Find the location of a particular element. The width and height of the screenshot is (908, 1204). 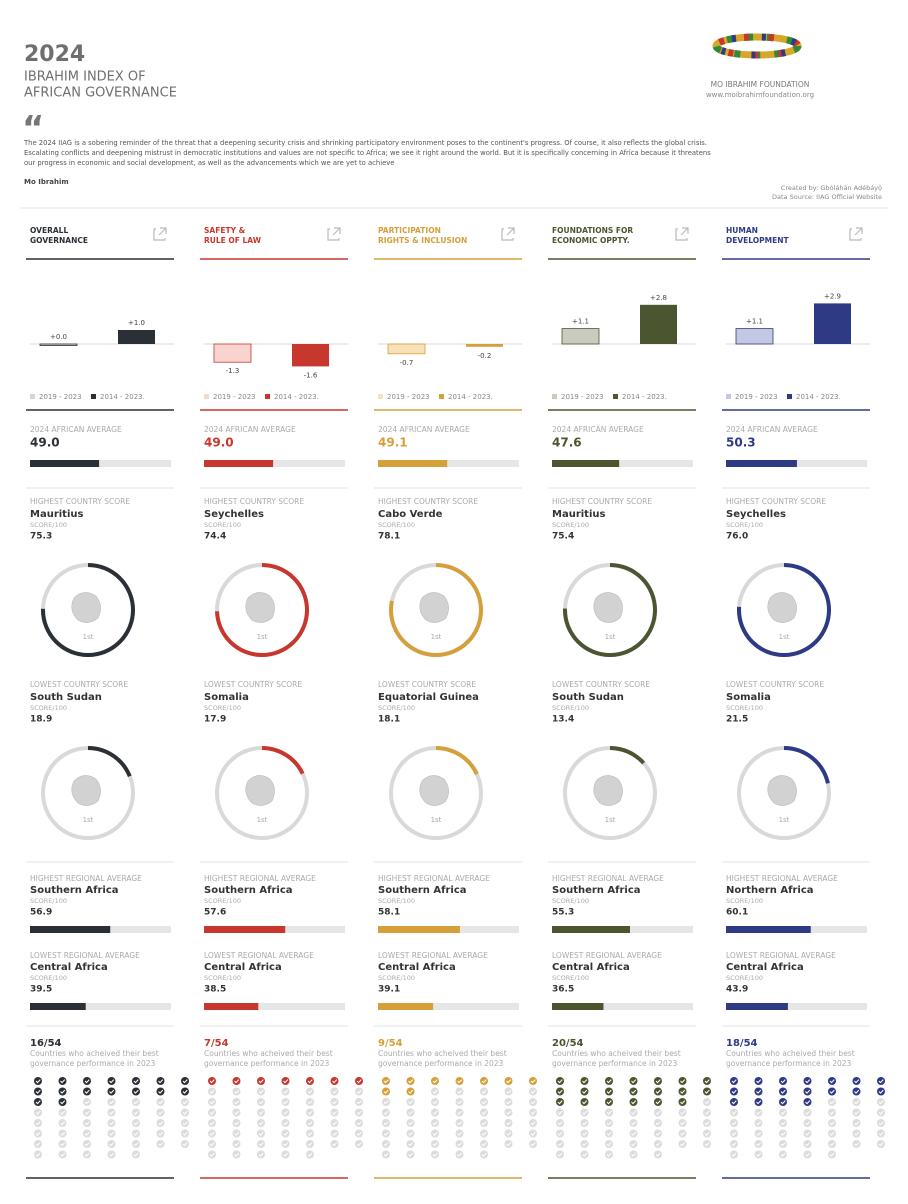

column-title: PARTICIPATION is located at coordinates (409, 230).